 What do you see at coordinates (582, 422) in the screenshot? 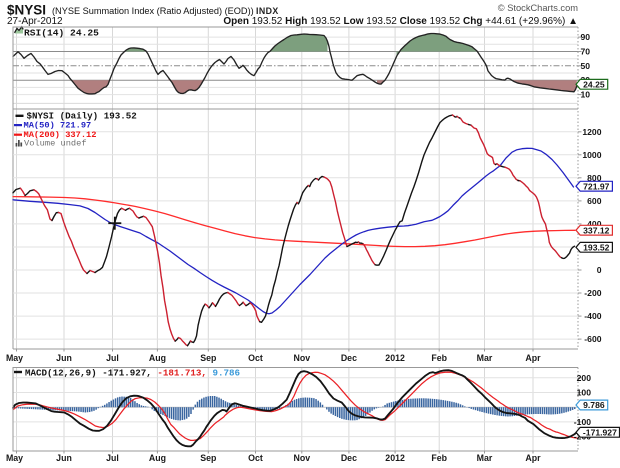
I see `svg-text: -100` at bounding box center [582, 422].